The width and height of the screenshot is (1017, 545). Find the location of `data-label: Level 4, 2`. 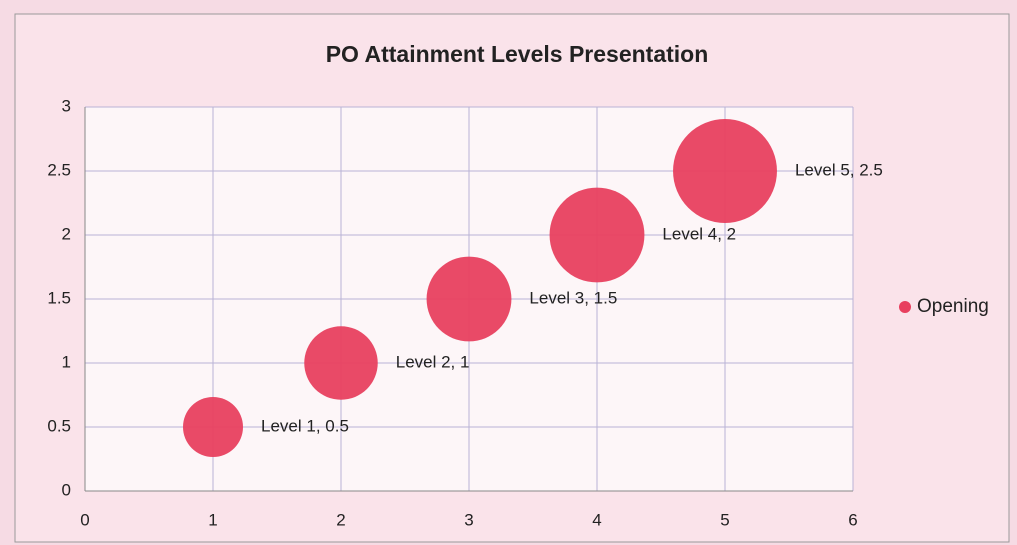

data-label: Level 4, 2 is located at coordinates (699, 233).